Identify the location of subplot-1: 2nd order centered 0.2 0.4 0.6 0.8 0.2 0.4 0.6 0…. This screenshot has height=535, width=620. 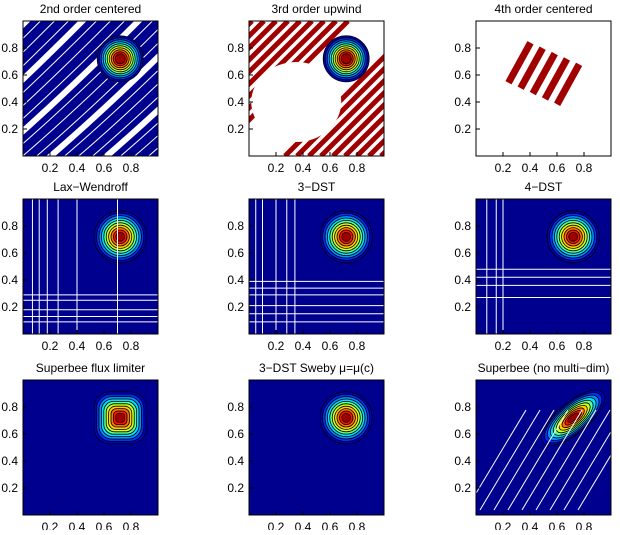
(80, 88).